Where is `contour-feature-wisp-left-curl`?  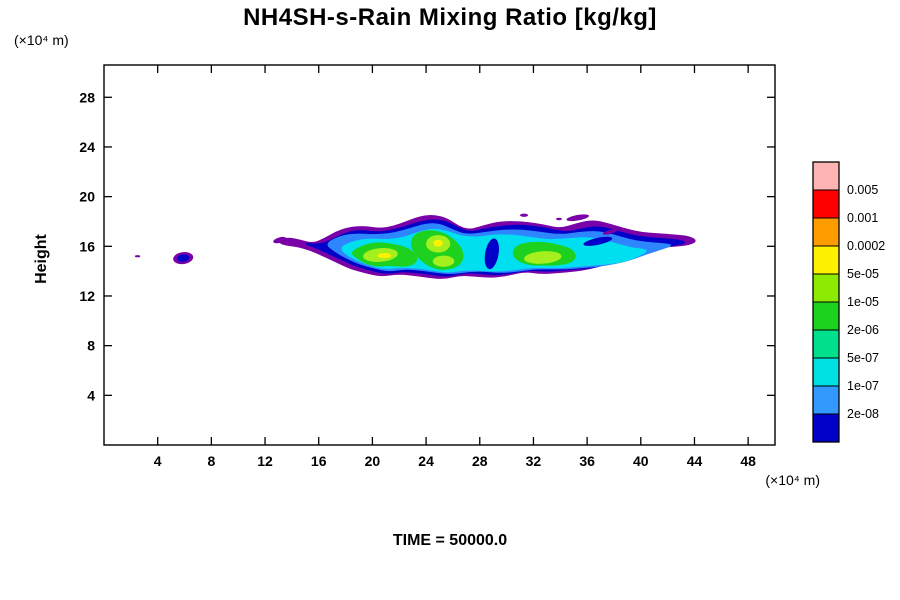
contour-feature-wisp-left-curl is located at coordinates (280, 240).